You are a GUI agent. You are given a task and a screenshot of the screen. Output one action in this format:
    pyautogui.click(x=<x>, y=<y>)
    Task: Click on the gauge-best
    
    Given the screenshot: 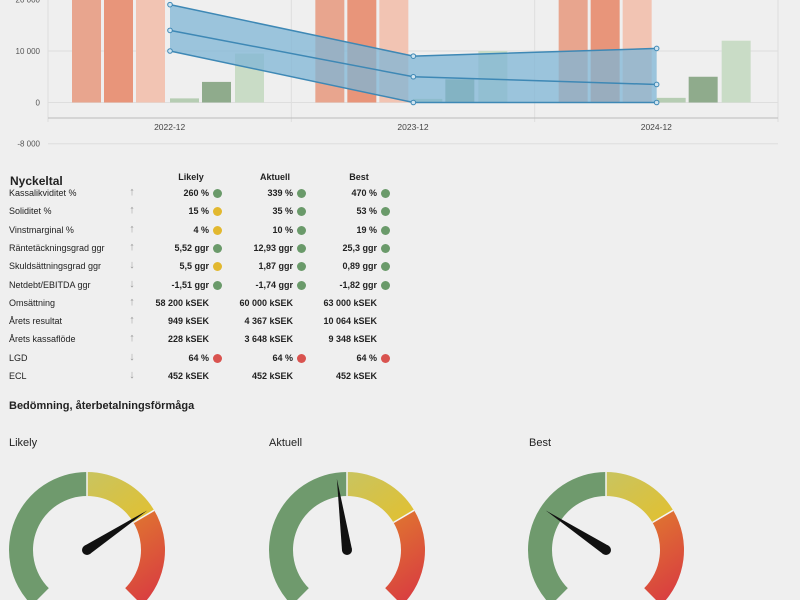 What is the action you would take?
    pyautogui.click(x=606, y=536)
    